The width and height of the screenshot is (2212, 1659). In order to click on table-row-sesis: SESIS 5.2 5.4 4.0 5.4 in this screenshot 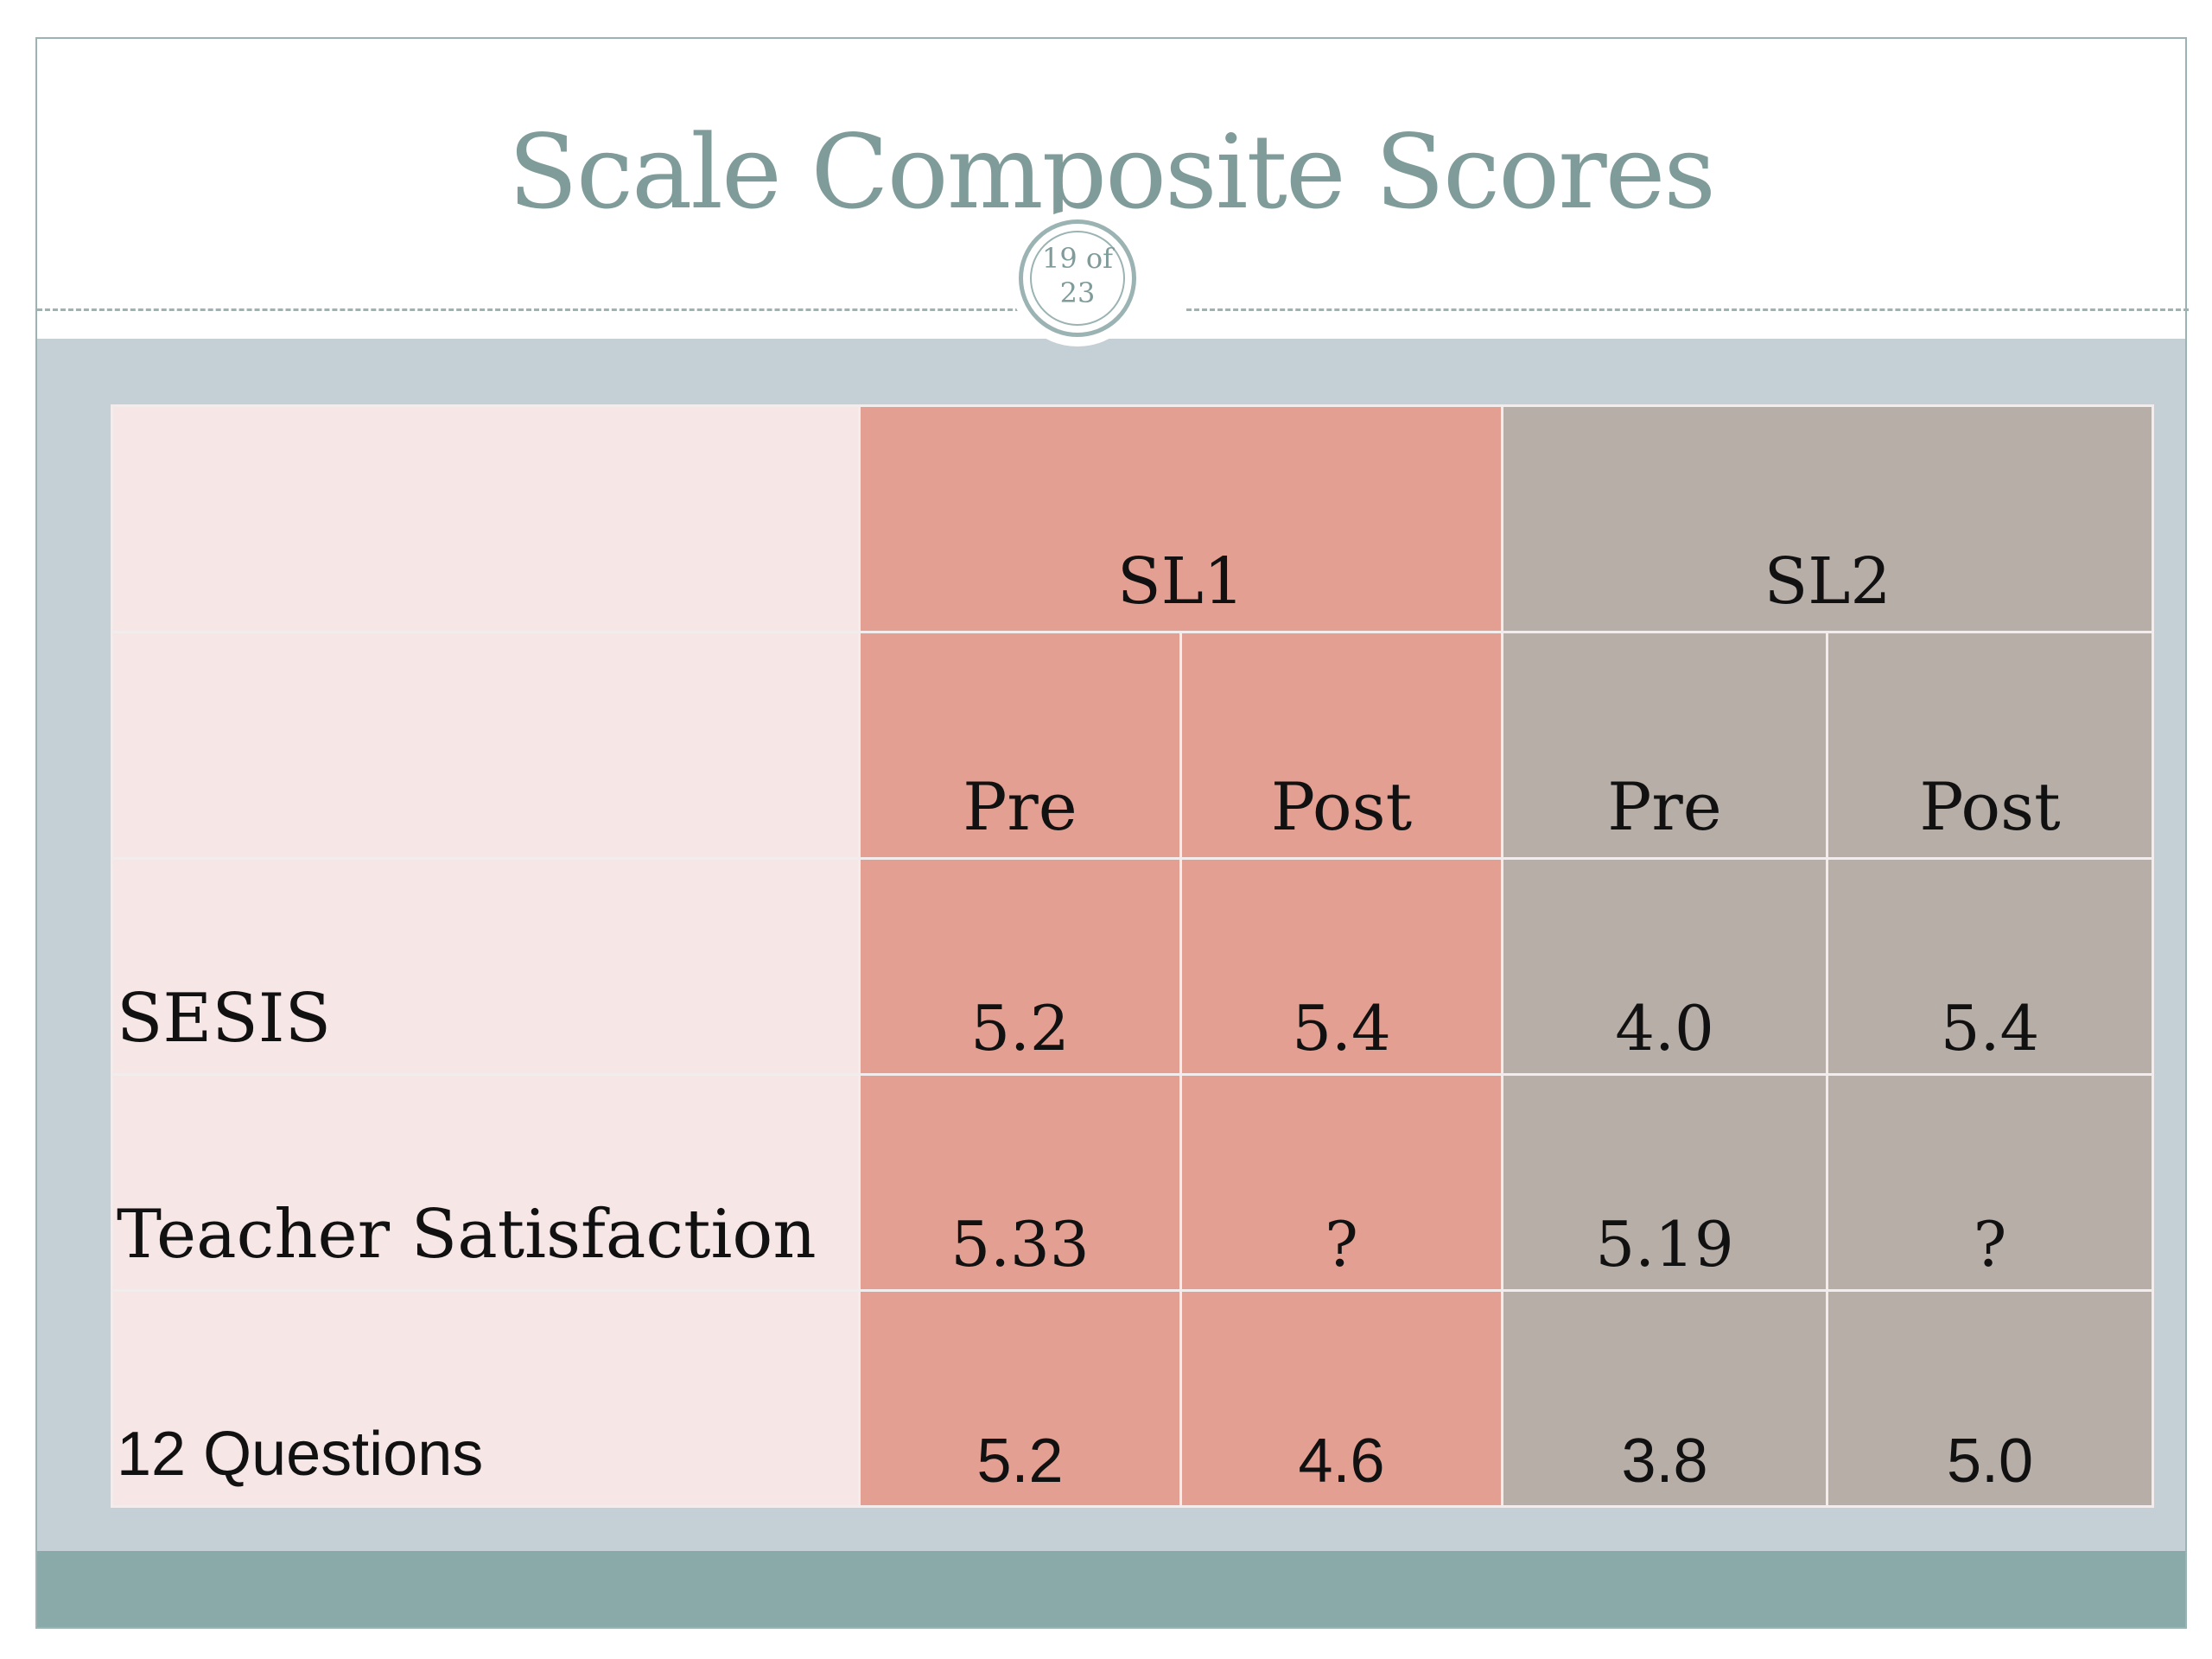, I will do `click(1133, 967)`.